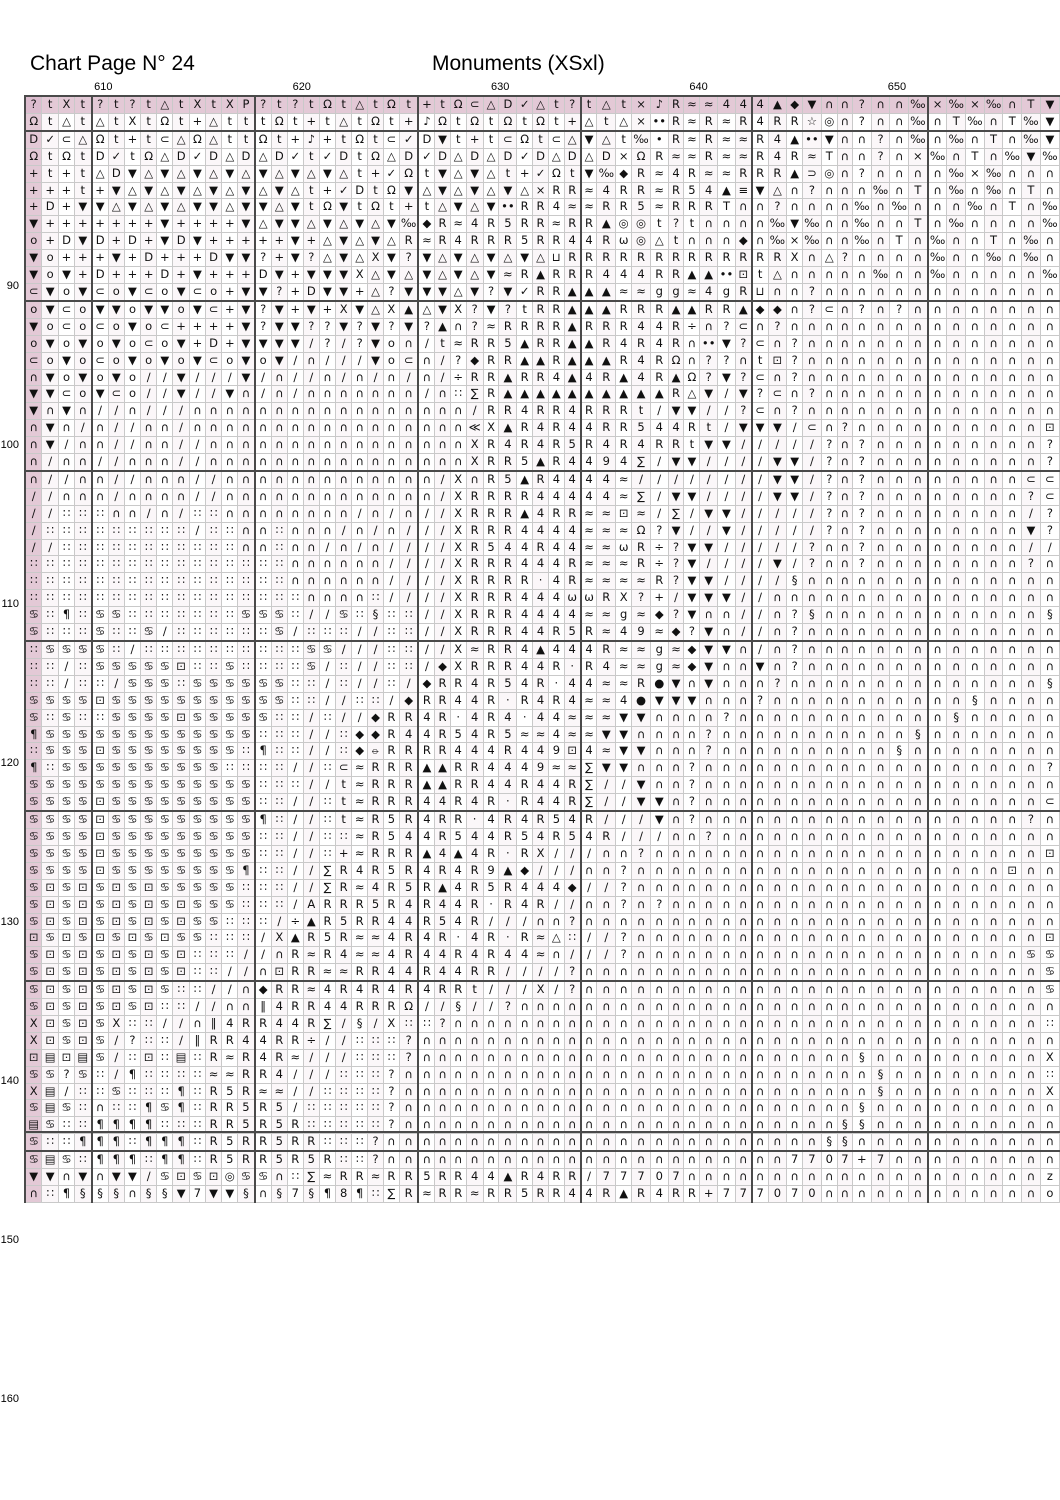 The image size is (1060, 1500). Describe the element at coordinates (116, 292) in the screenshot. I see `stitch-cell: o` at that location.